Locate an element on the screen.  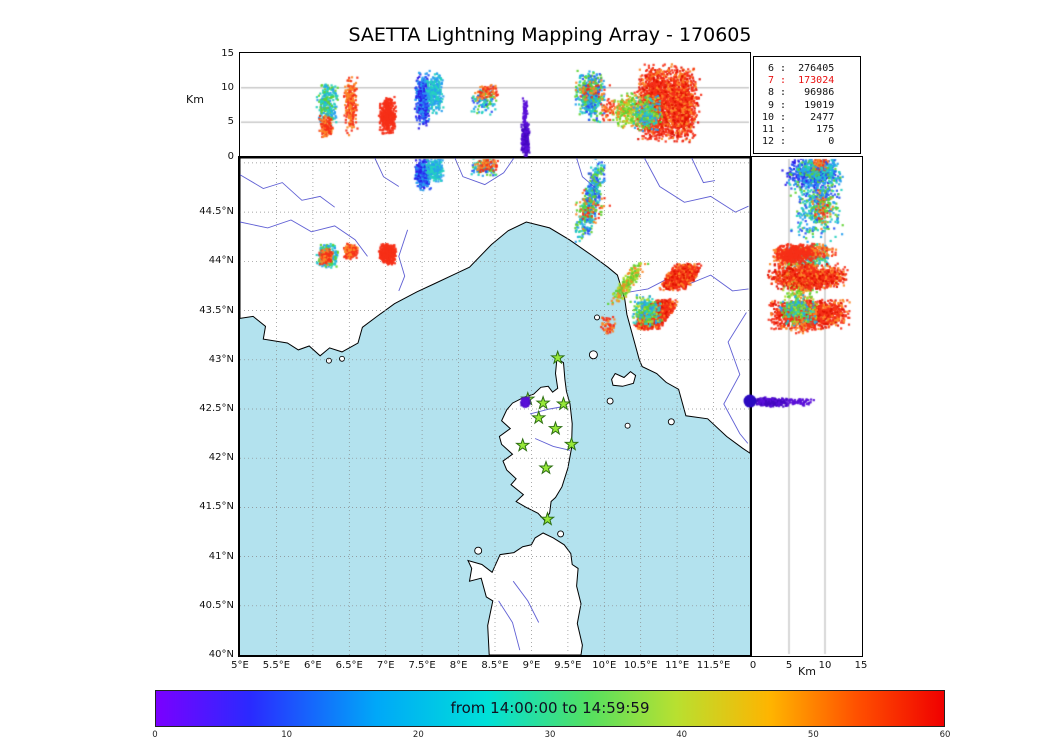
colorbar-tick: 40 is located at coordinates (682, 735).